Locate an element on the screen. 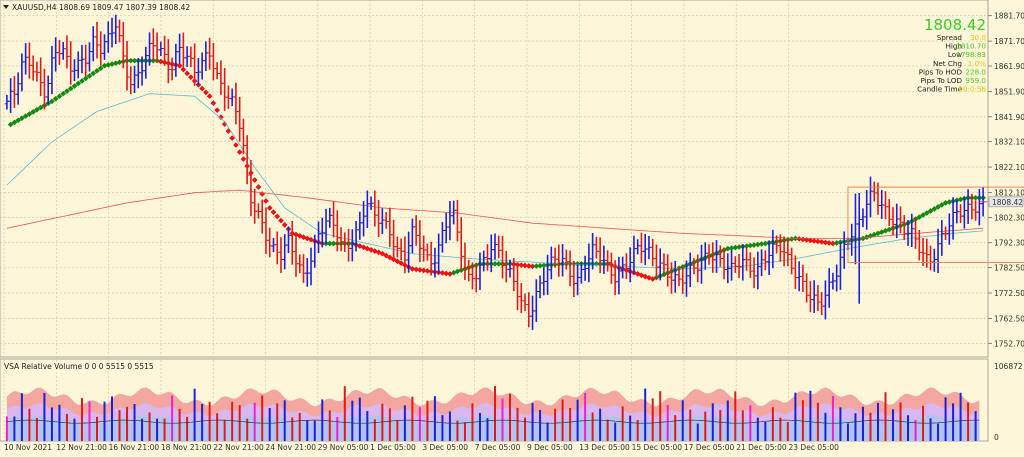 This screenshot has height=457, width=1024. info-value: 1.0% is located at coordinates (977, 63).